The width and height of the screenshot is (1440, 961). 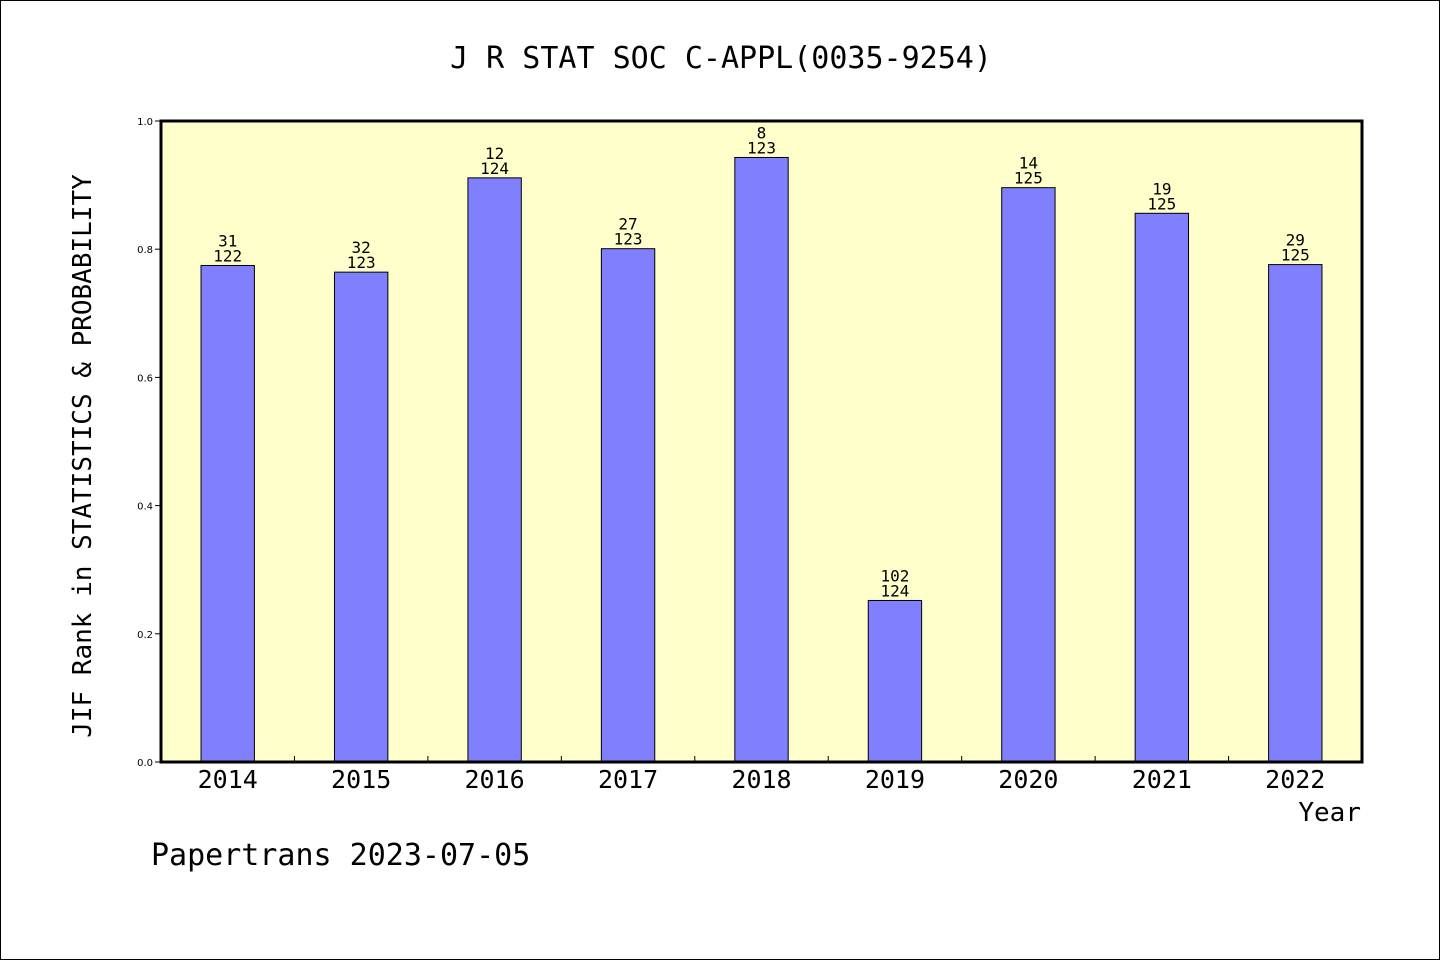 What do you see at coordinates (1295, 779) in the screenshot?
I see `x-tick-label: 2022` at bounding box center [1295, 779].